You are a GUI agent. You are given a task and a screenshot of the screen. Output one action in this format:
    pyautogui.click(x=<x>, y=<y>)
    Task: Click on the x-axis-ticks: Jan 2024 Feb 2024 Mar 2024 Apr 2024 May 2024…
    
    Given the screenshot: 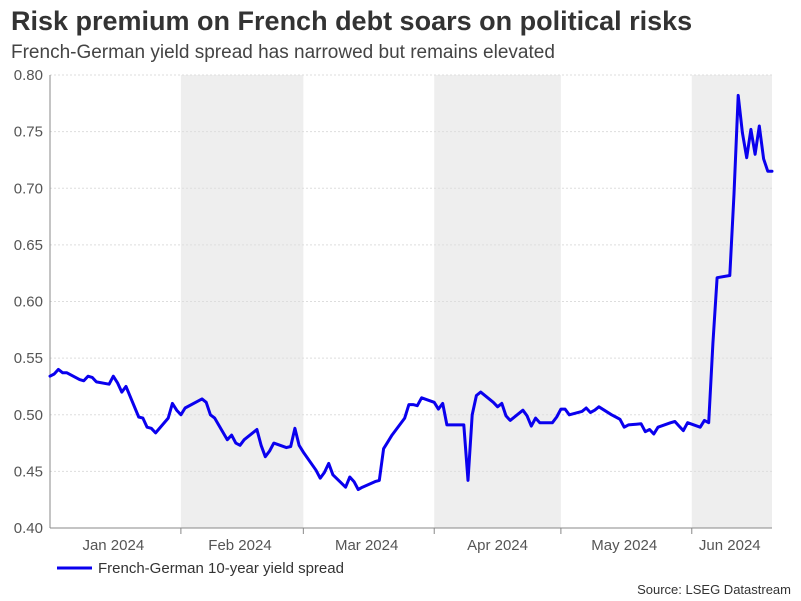 What is the action you would take?
    pyautogui.click(x=421, y=541)
    